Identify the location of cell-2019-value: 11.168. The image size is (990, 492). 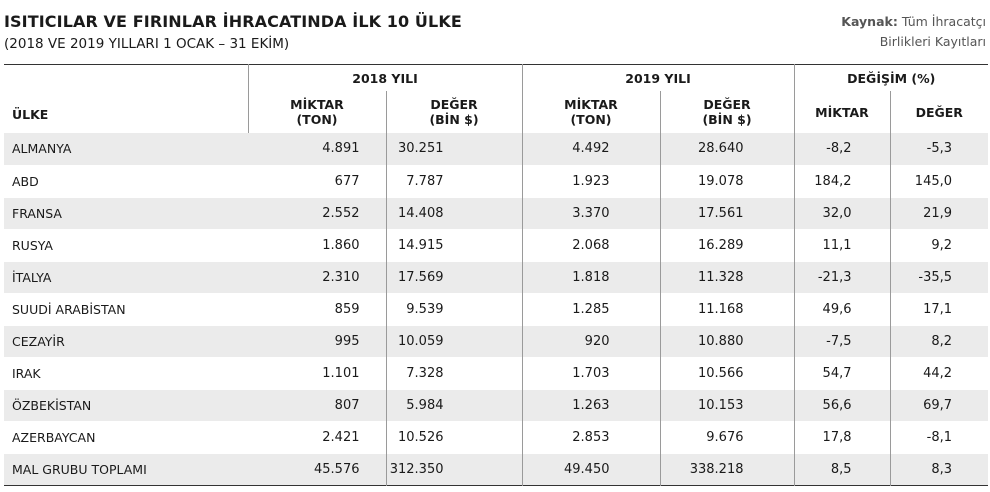
(726, 309).